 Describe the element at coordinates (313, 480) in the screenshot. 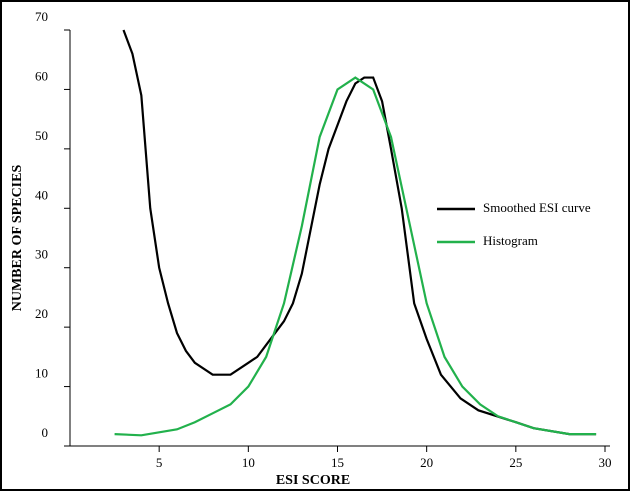

I see `x-axis-label: ESI SCORE` at that location.